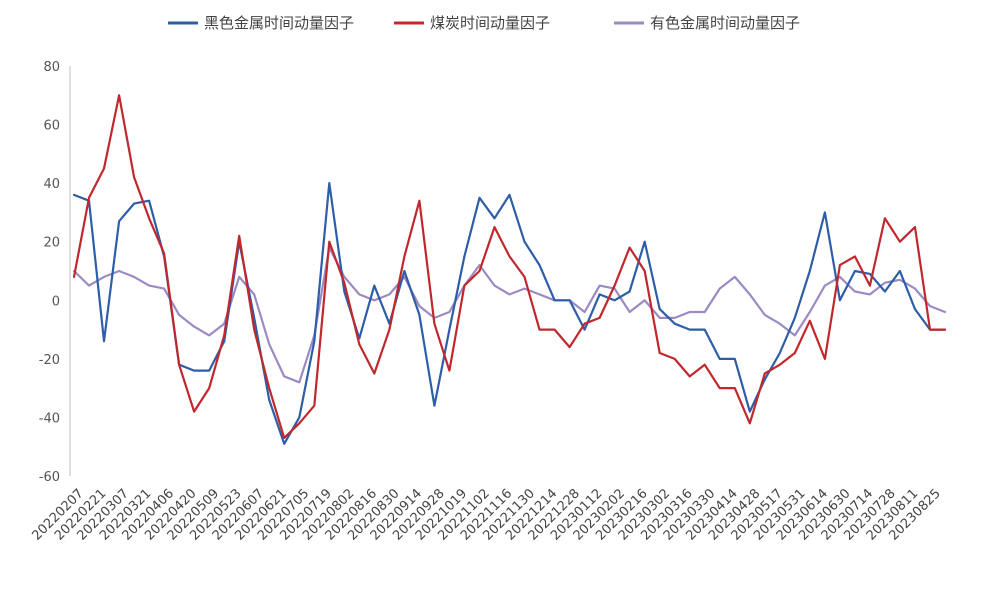 The width and height of the screenshot is (1008, 606). Describe the element at coordinates (51, 184) in the screenshot. I see `y-tick-label: 40` at that location.